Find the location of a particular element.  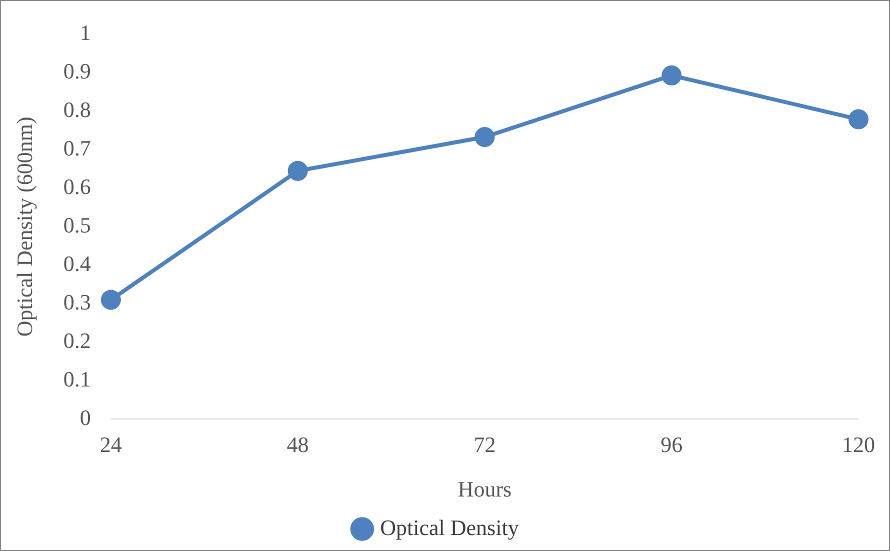

y-tick-label: 0.8 is located at coordinates (77, 109).